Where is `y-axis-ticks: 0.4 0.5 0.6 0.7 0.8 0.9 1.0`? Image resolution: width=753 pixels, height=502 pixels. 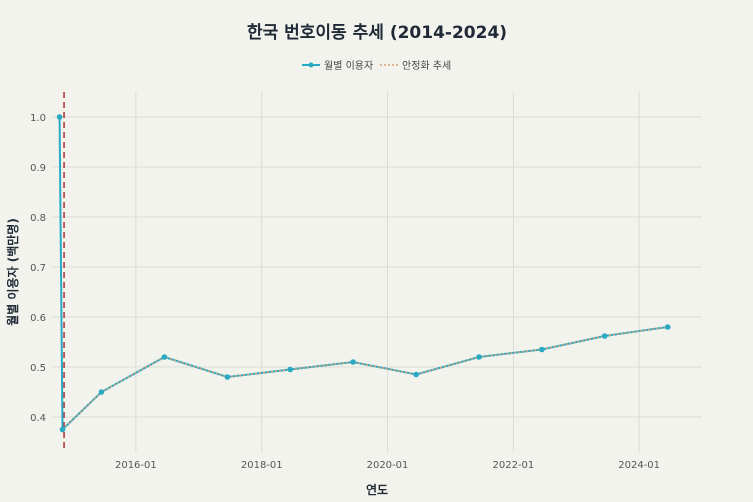 y-axis-ticks: 0.4 0.5 0.6 0.7 0.8 0.9 1.0 is located at coordinates (38, 268).